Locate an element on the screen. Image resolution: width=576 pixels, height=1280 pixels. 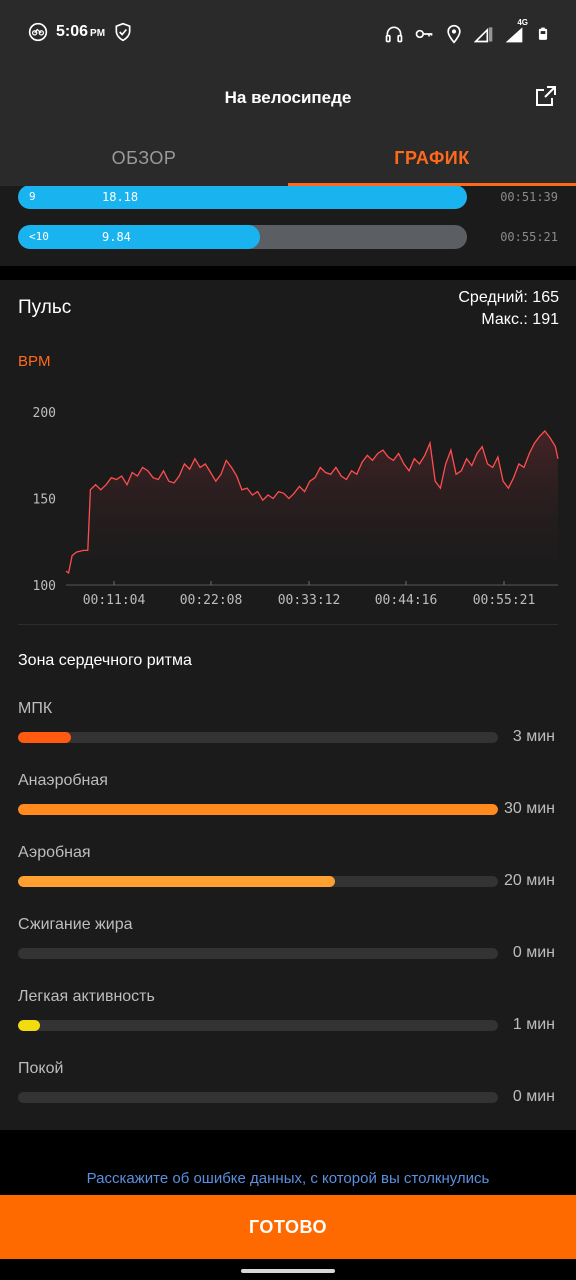
y-tick-label: 200 is located at coordinates (44, 413).